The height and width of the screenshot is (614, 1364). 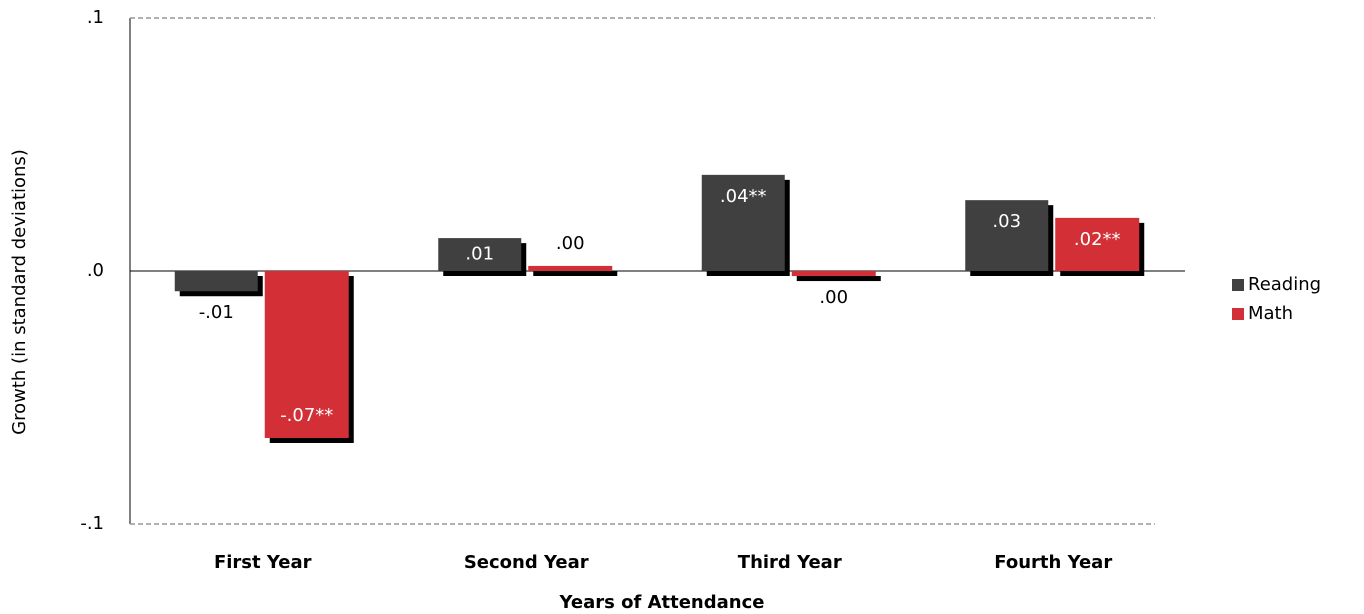 What do you see at coordinates (306, 415) in the screenshot?
I see `data-label: -.07**` at bounding box center [306, 415].